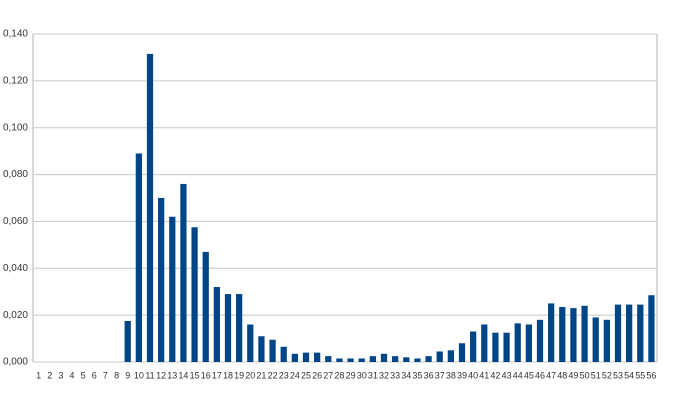 The width and height of the screenshot is (692, 400). Describe the element at coordinates (15, 34) in the screenshot. I see `y-tick-label: 0,140` at that location.